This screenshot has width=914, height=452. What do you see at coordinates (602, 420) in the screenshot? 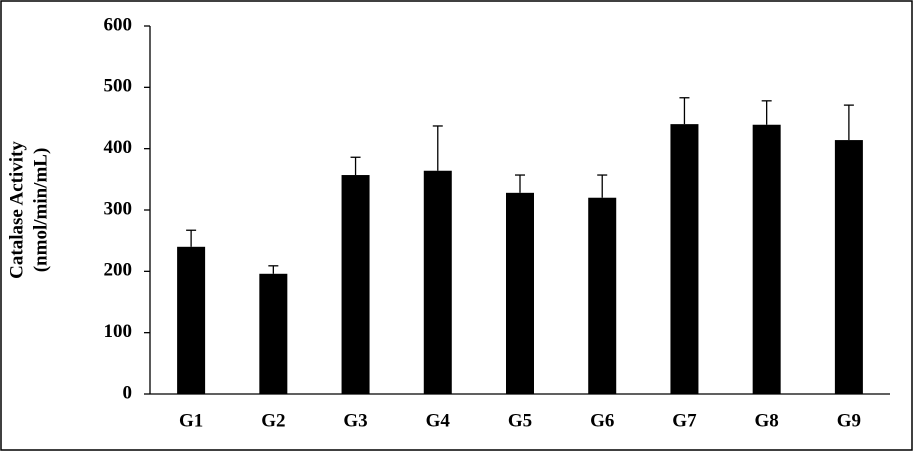
I see `x-tick-label: G6` at bounding box center [602, 420].